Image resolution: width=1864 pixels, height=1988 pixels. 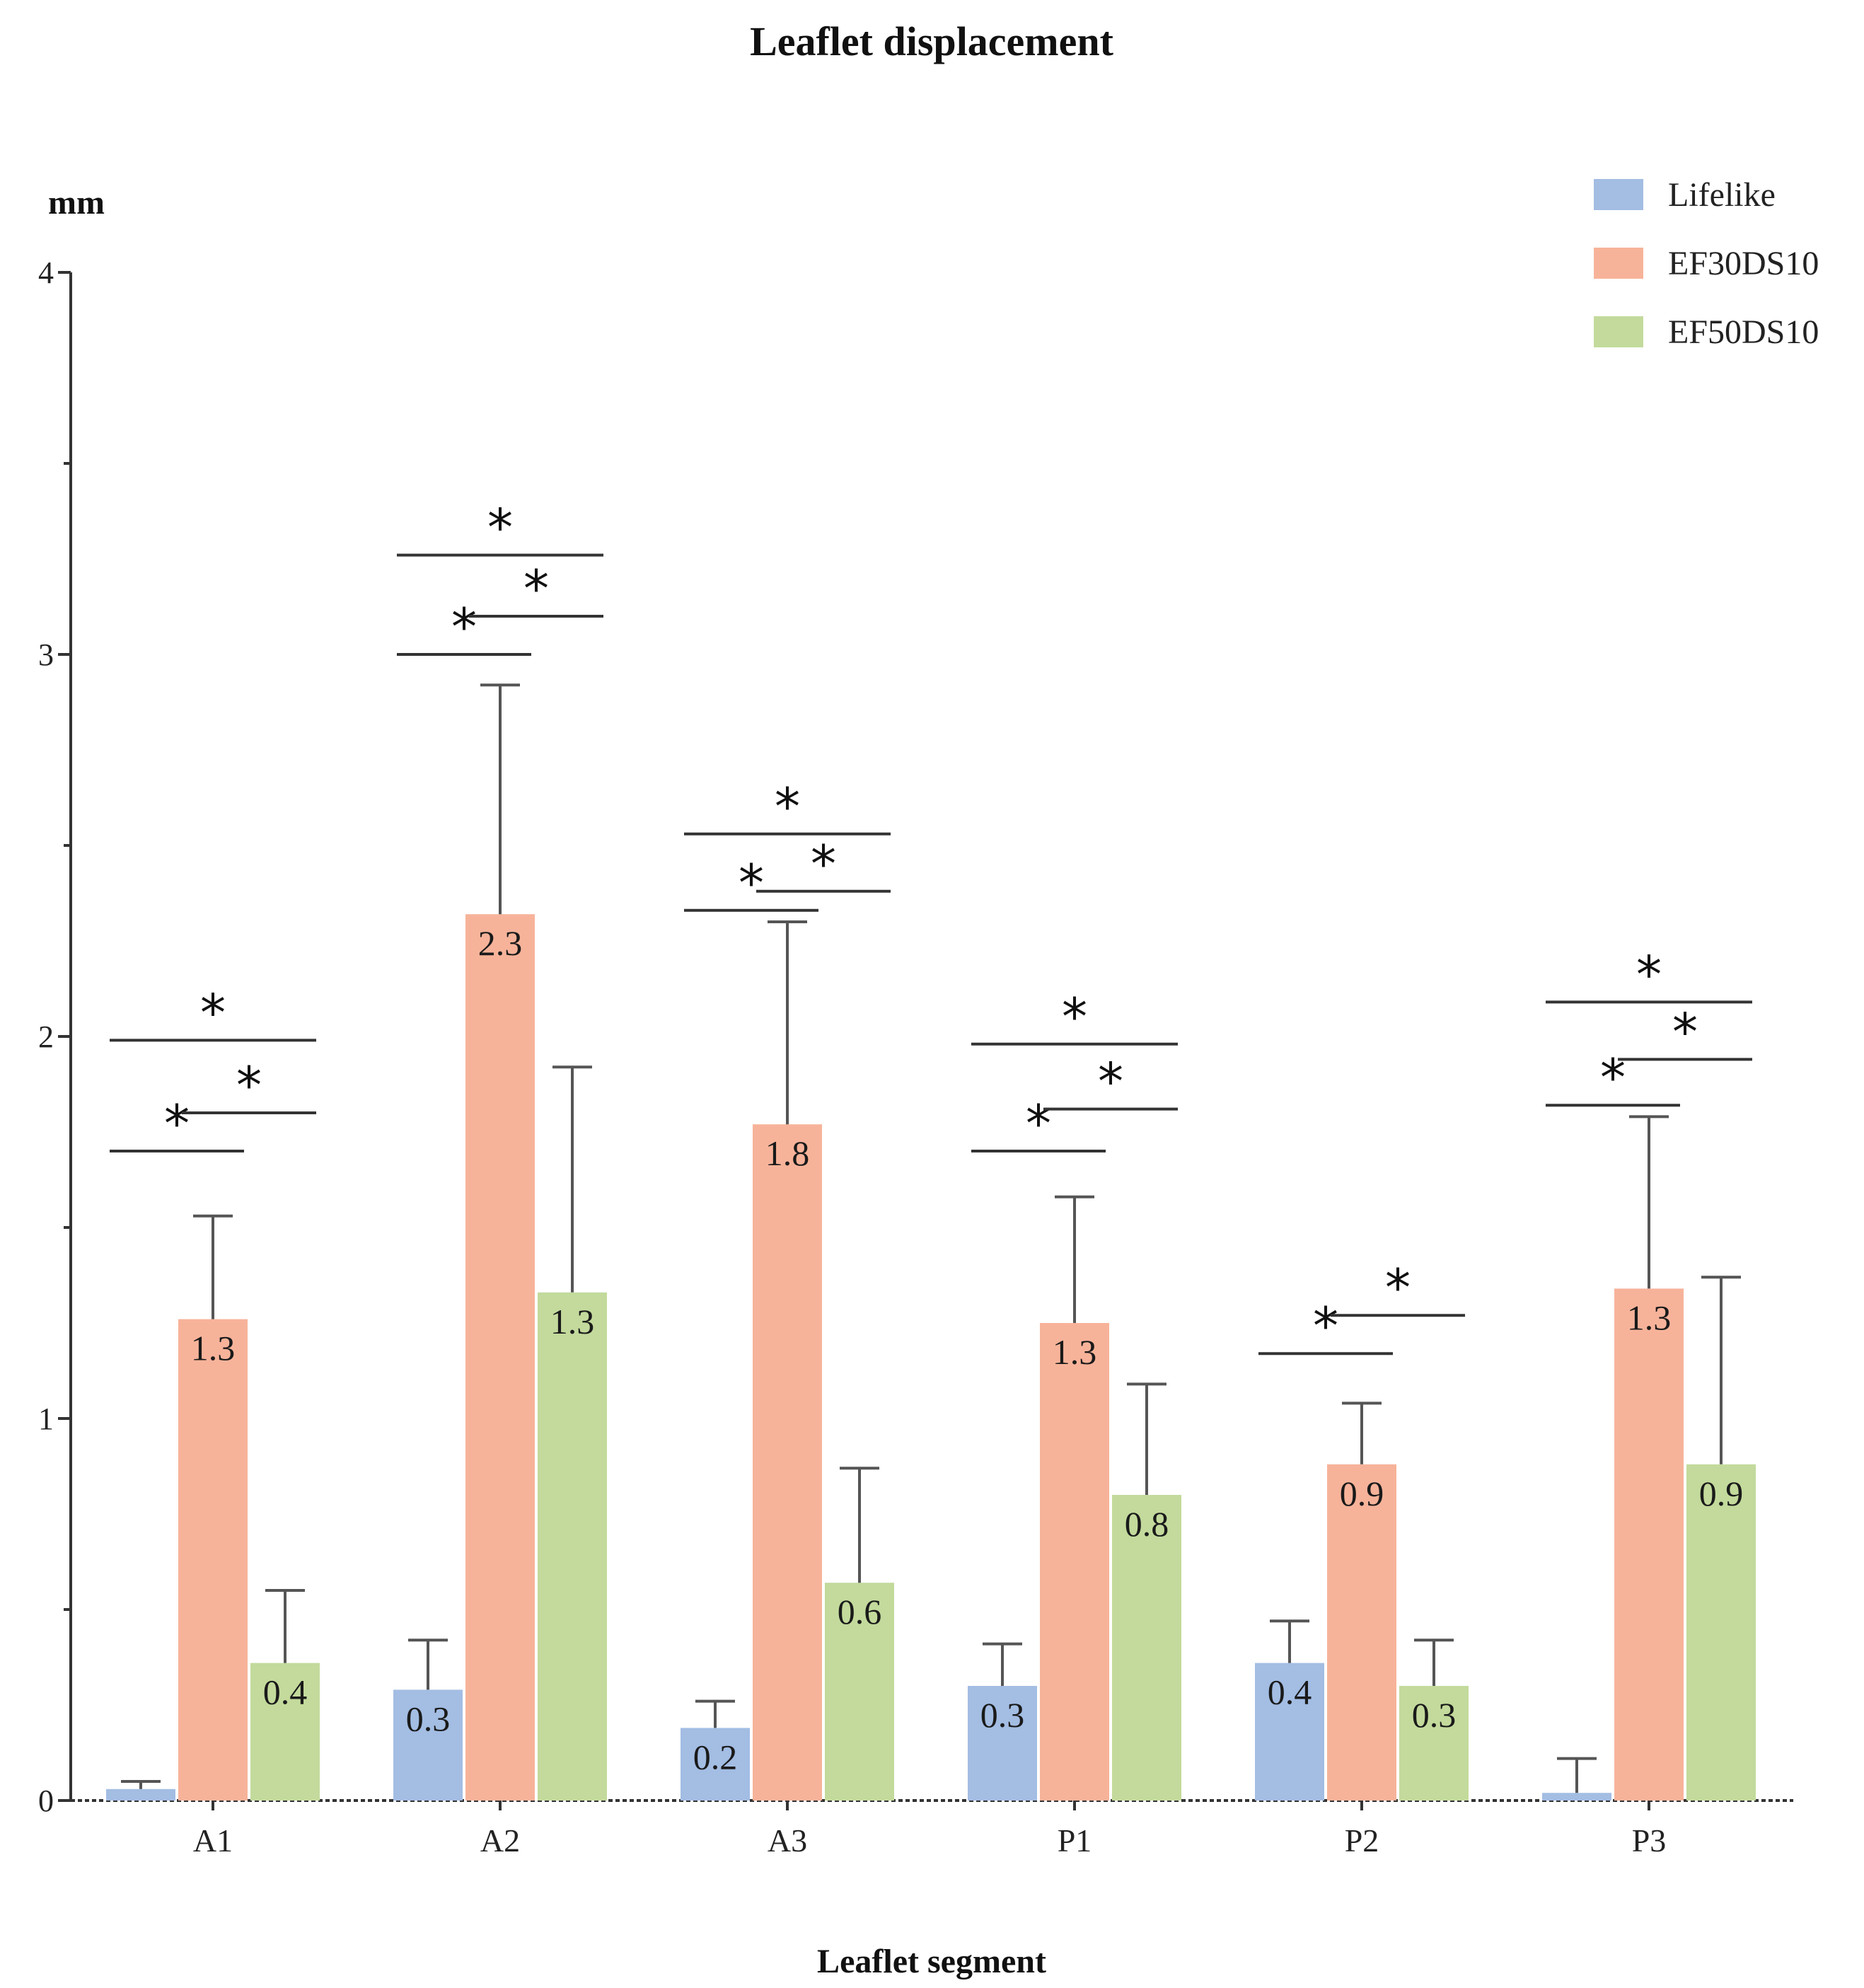 I want to click on data-label: 0.6, so click(x=860, y=1612).